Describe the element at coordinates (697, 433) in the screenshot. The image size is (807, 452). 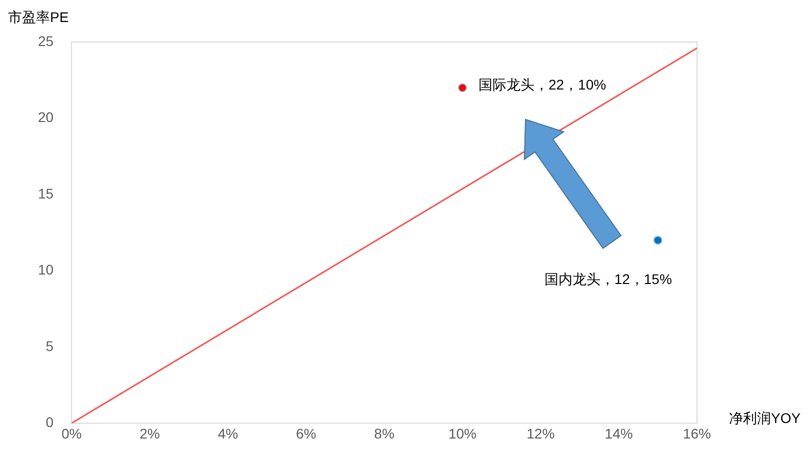
I see `x-tick-label: 16%` at that location.